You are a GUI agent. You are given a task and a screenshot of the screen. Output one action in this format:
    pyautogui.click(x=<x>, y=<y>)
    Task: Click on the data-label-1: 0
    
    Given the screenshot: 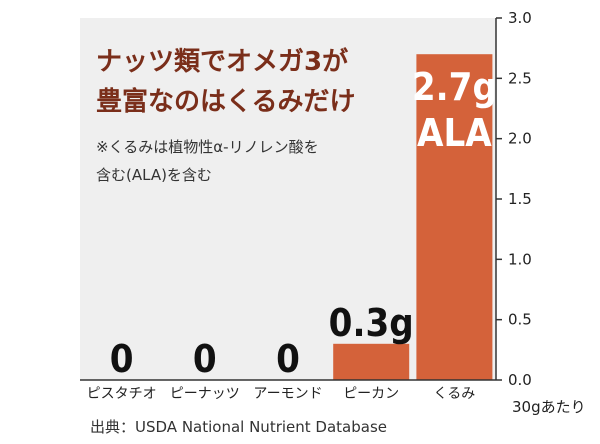 What is the action you would take?
    pyautogui.click(x=122, y=359)
    